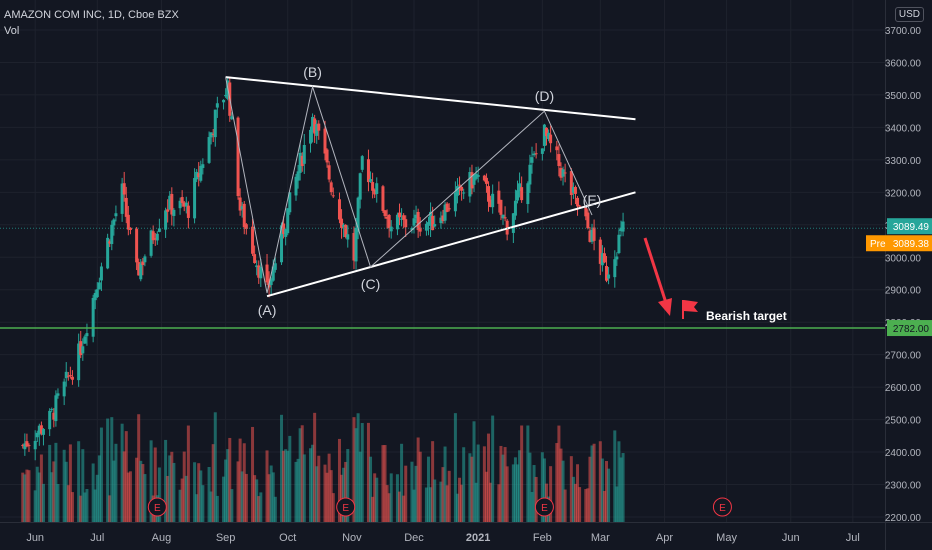 This screenshot has width=932, height=550. I want to click on currency-badge: USD, so click(909, 14).